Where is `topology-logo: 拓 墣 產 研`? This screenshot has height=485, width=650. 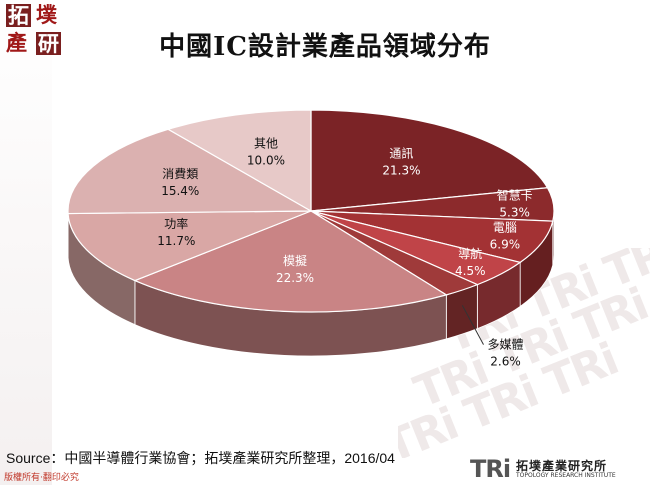 topology-logo: 拓 墣 產 研 is located at coordinates (36, 31).